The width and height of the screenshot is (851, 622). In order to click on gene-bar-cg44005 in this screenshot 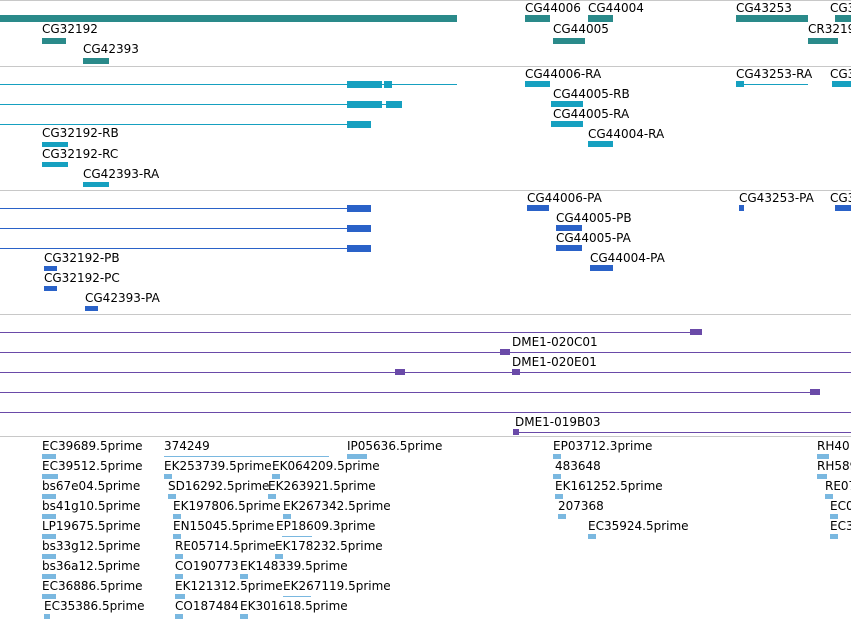, I will do `click(569, 41)`.